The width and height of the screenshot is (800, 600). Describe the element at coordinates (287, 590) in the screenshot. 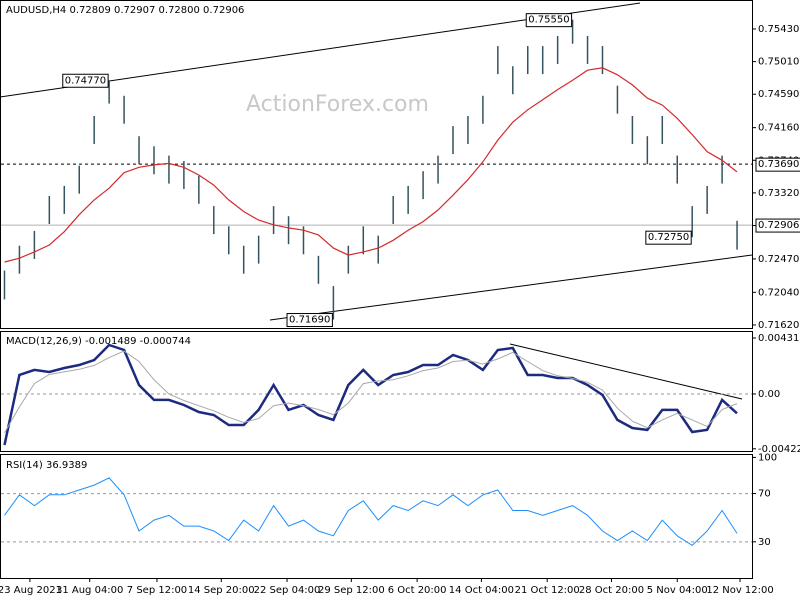

I see `x-tick-label: 22 Sep 04:00` at that location.